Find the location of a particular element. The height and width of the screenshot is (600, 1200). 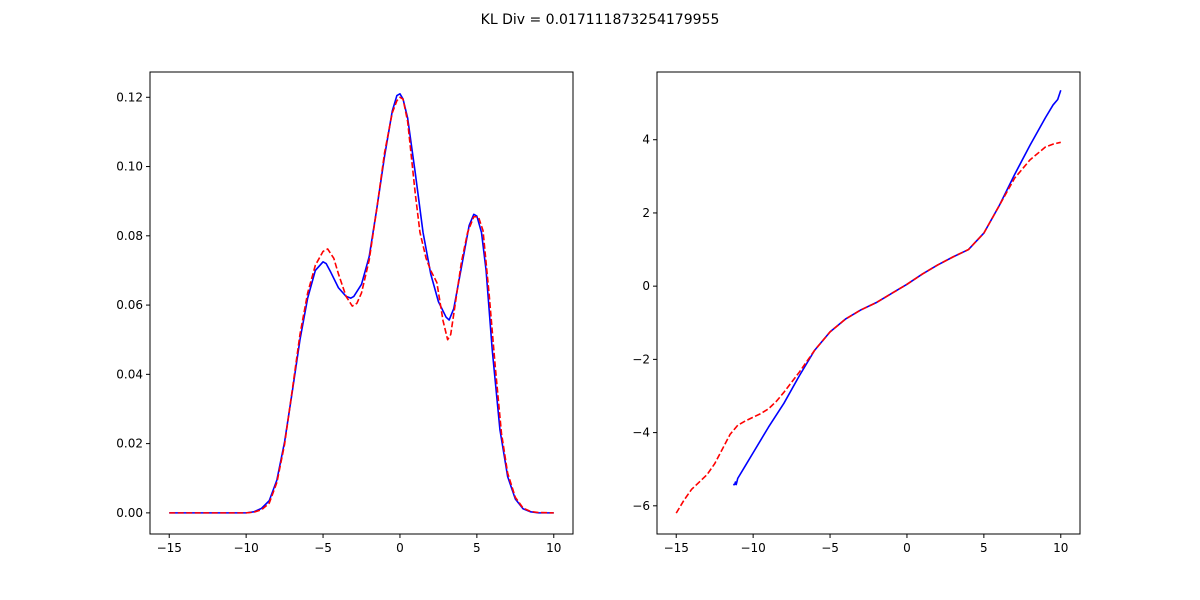

y-tick-label: 0.06 is located at coordinates (129, 305).